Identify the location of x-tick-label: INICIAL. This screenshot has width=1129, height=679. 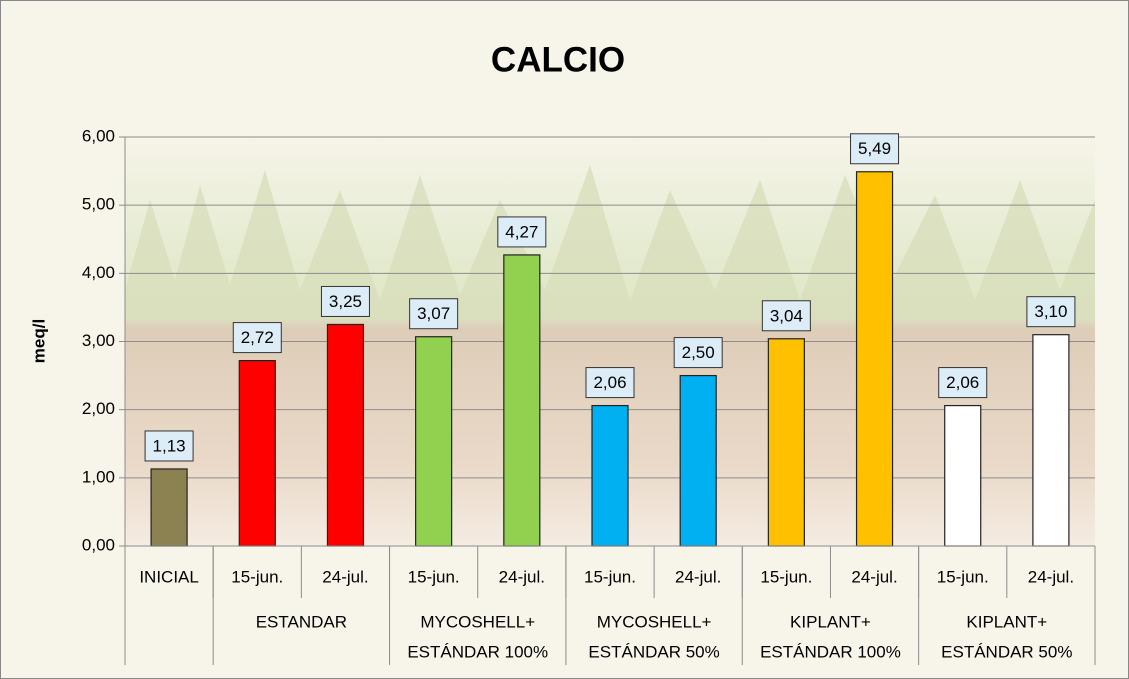
(169, 576).